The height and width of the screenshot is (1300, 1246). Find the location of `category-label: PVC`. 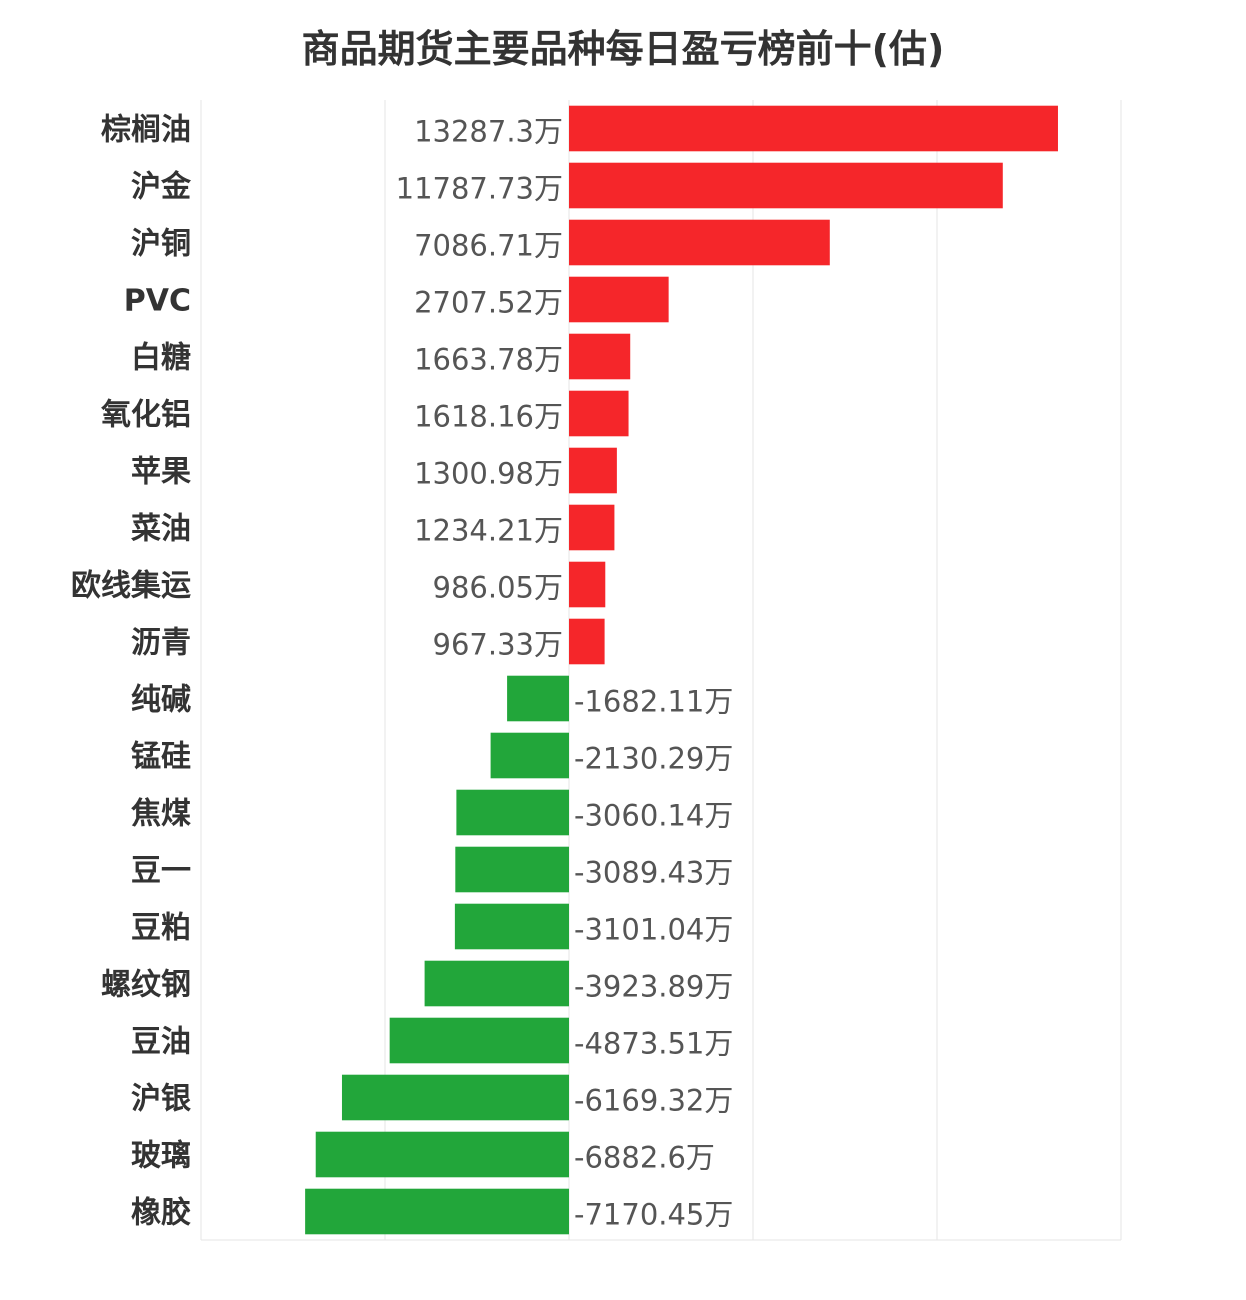

category-label: PVC is located at coordinates (157, 301).